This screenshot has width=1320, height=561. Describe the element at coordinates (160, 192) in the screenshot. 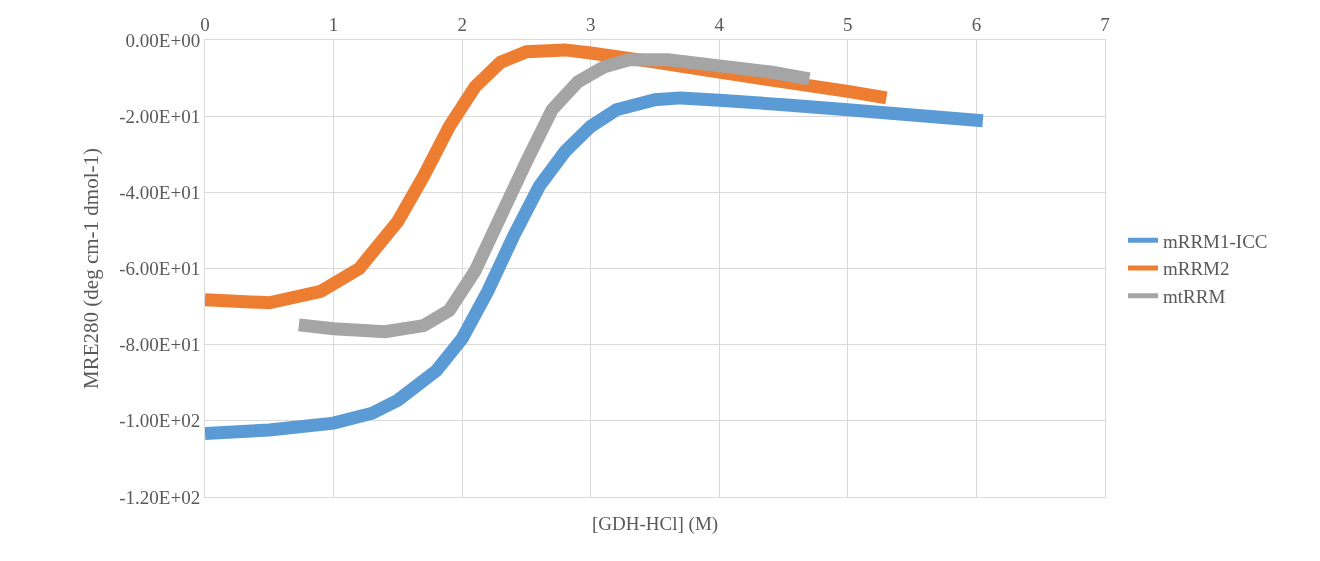

I see `y-tick-label: -4.00E+01` at that location.